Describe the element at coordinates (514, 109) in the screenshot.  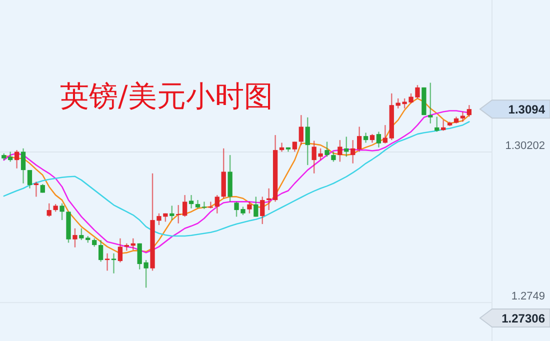
I see `price-tag: 1.3094` at that location.